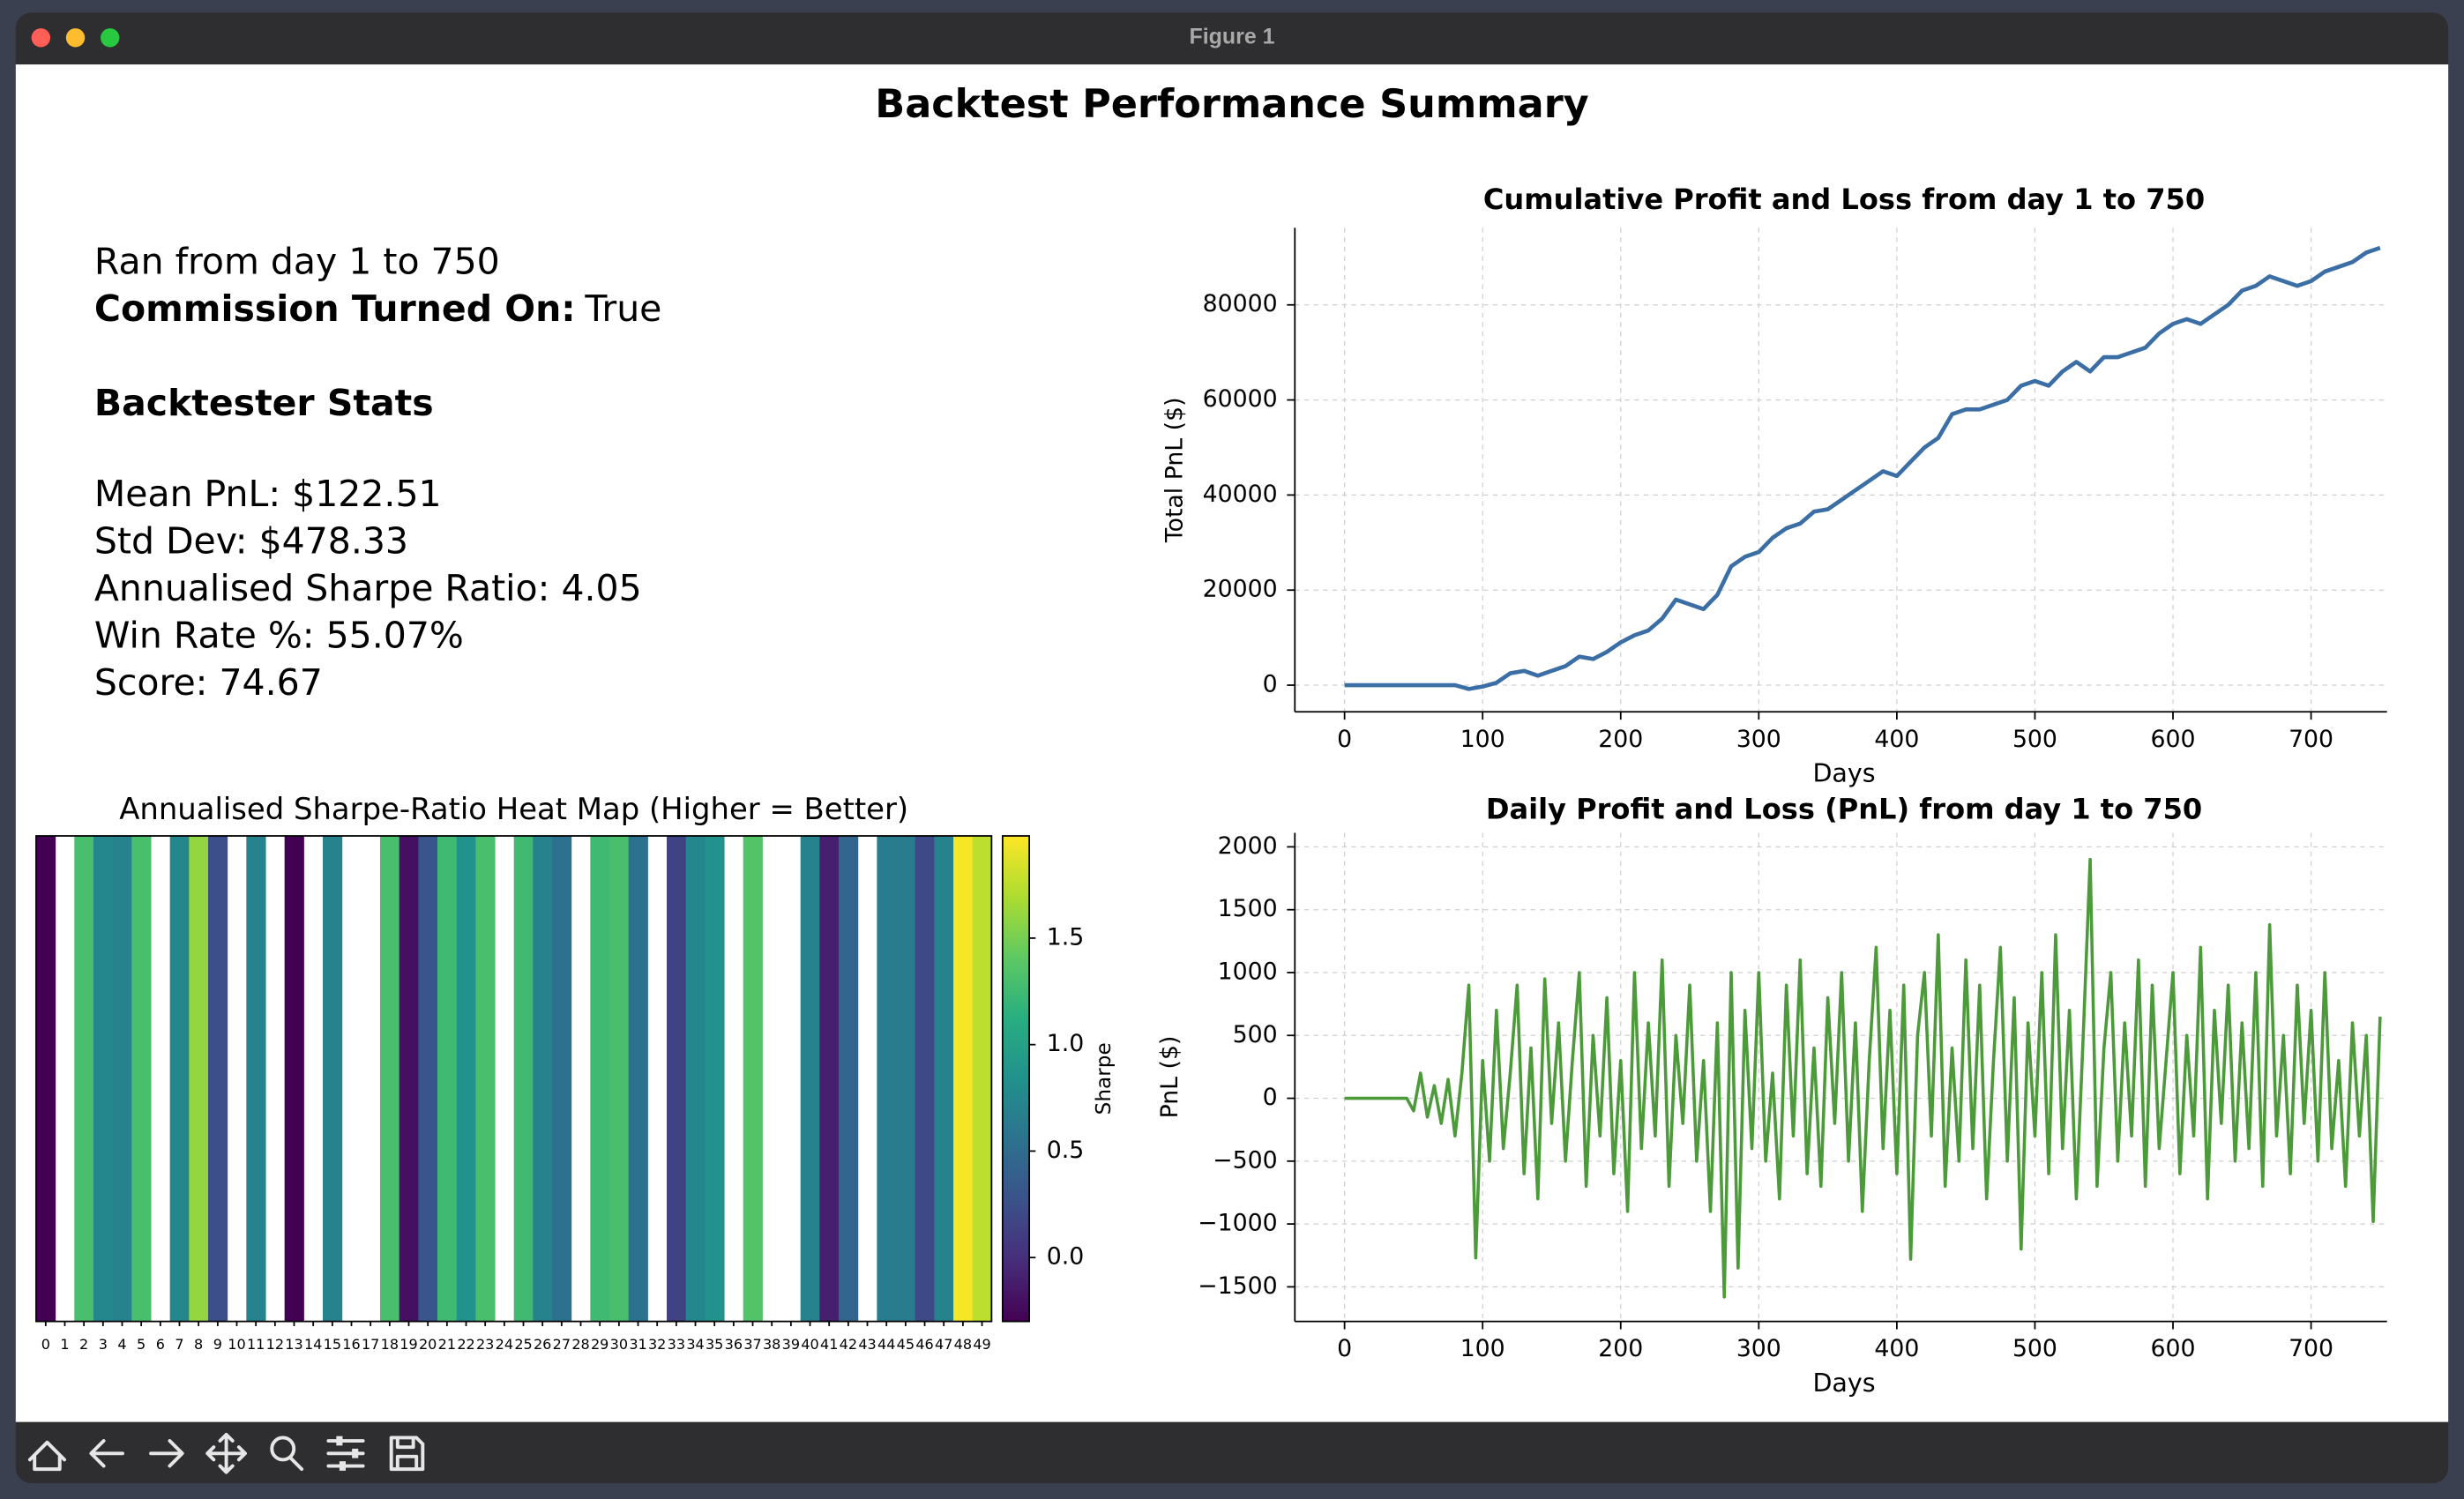 The image size is (2464, 1499). I want to click on toolbar-zoom, so click(287, 1454).